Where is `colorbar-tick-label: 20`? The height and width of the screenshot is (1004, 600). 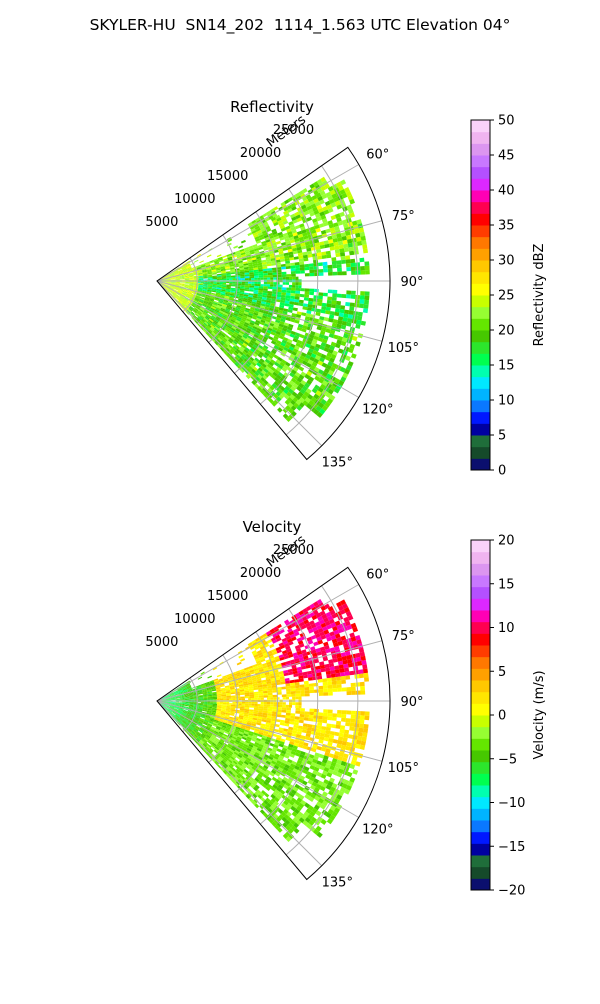
colorbar-tick-label: 20 is located at coordinates (506, 331).